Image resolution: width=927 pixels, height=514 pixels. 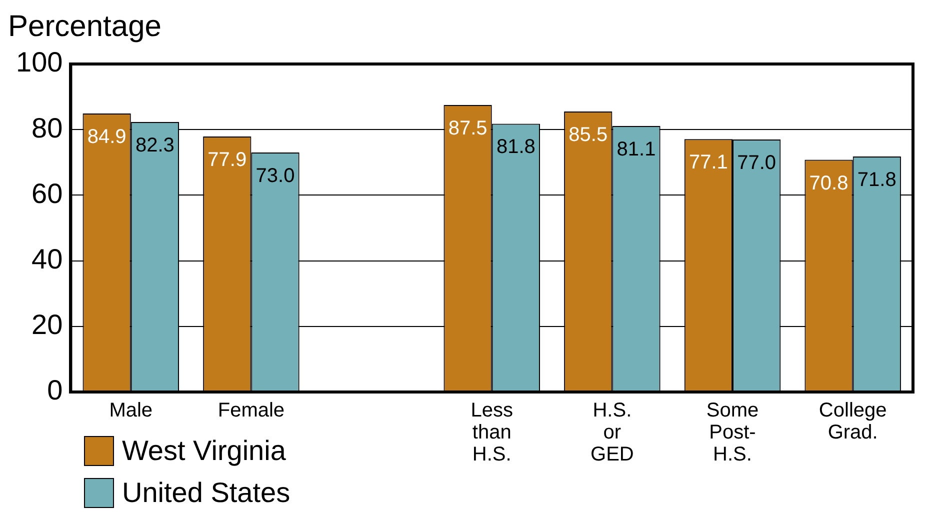 I want to click on y-tick-label: 0, so click(x=55, y=390).